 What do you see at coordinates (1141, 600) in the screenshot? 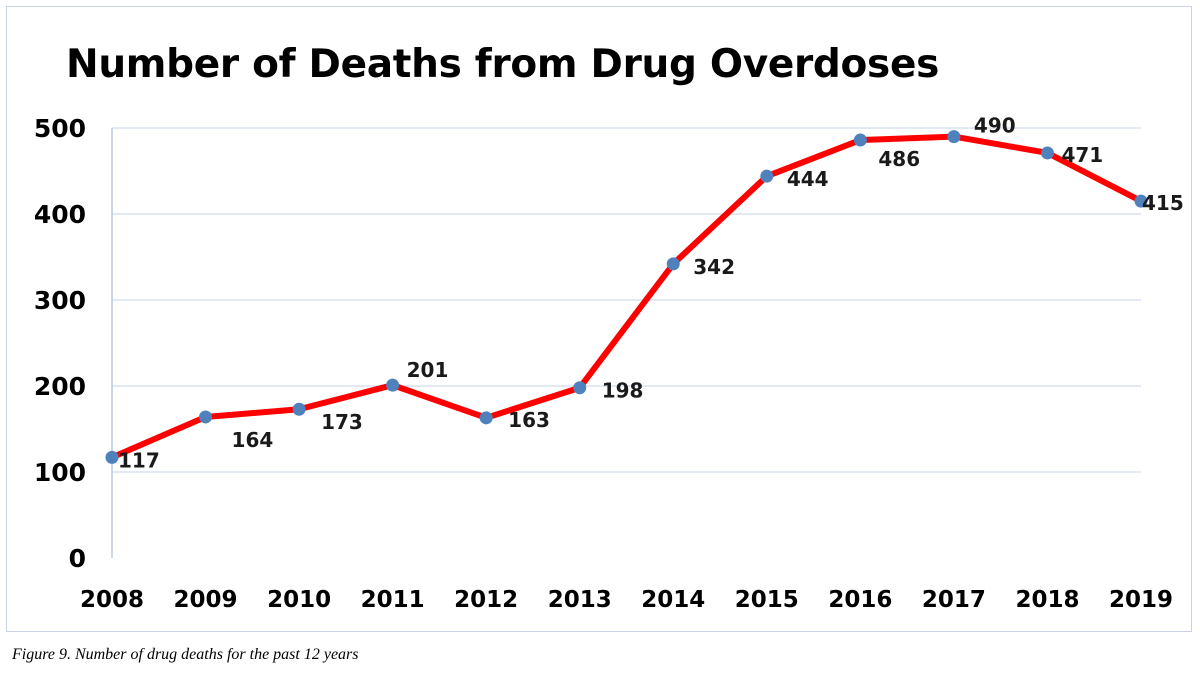
I see `x-tick-label-2019: 2019` at bounding box center [1141, 600].